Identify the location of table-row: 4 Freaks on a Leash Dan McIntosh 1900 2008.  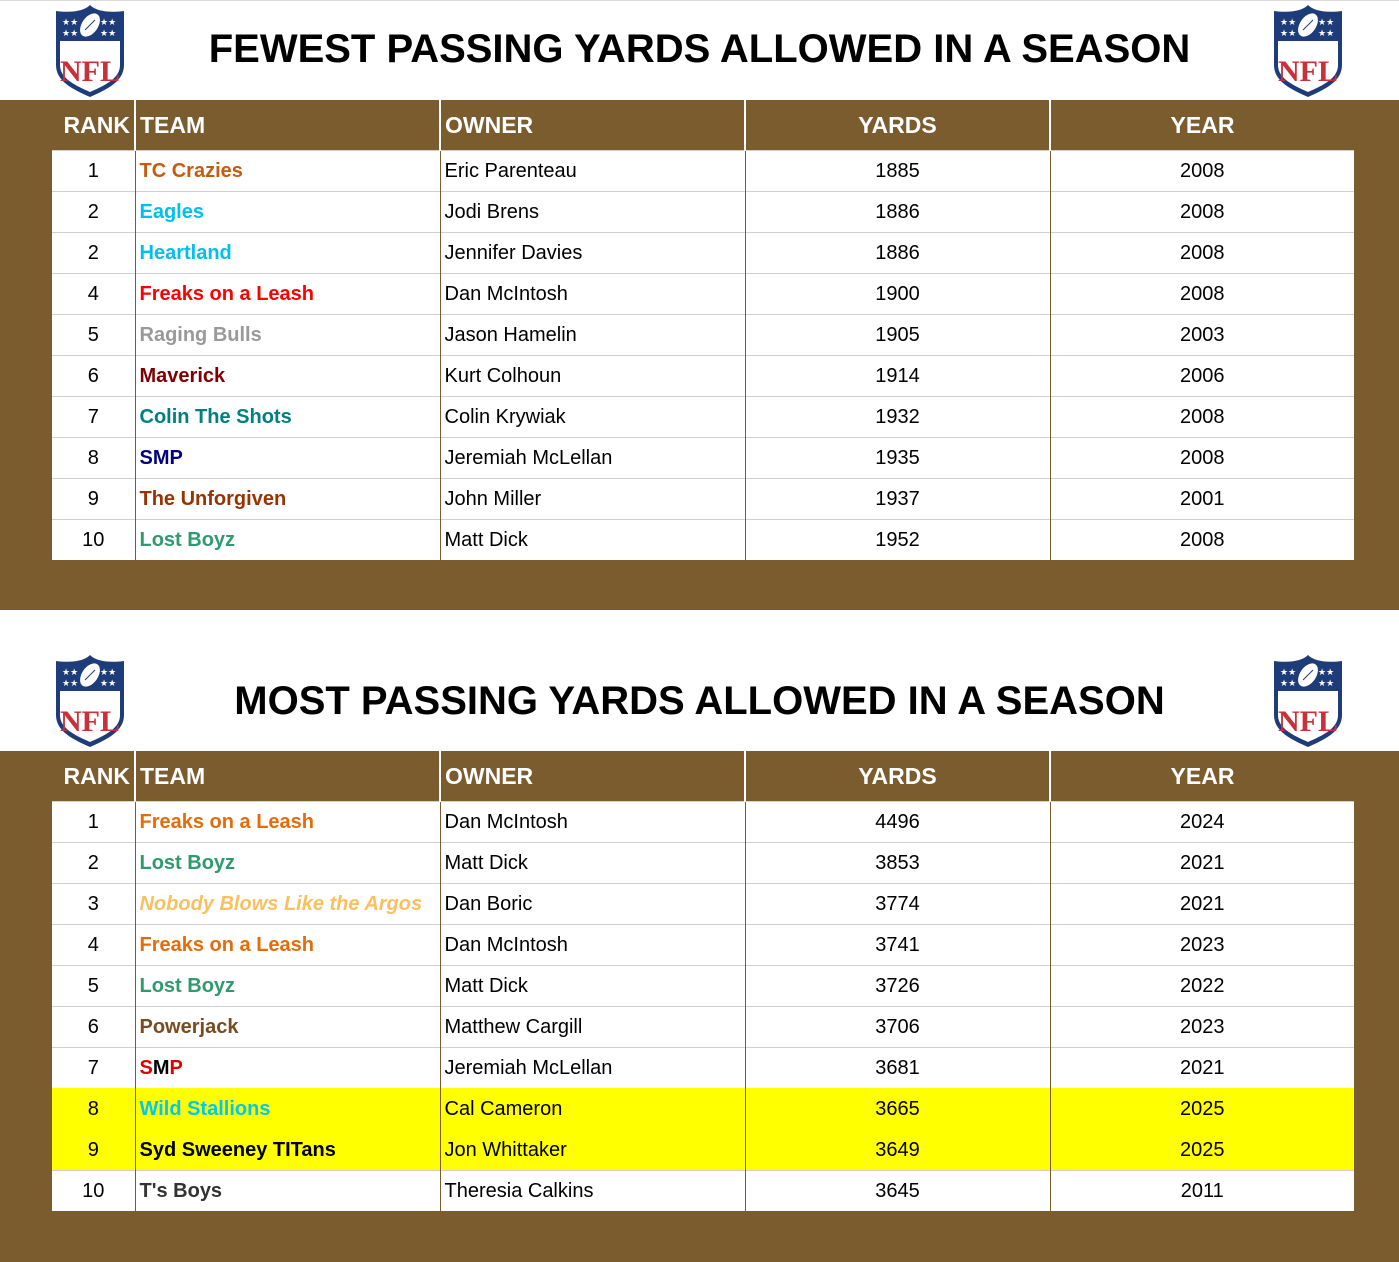
(703, 294).